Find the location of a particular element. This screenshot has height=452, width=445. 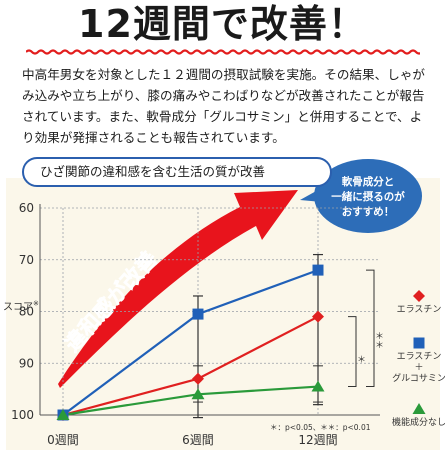

chart-title: ひざ関節の違和感を含む生活の質が改善 is located at coordinates (177, 172).